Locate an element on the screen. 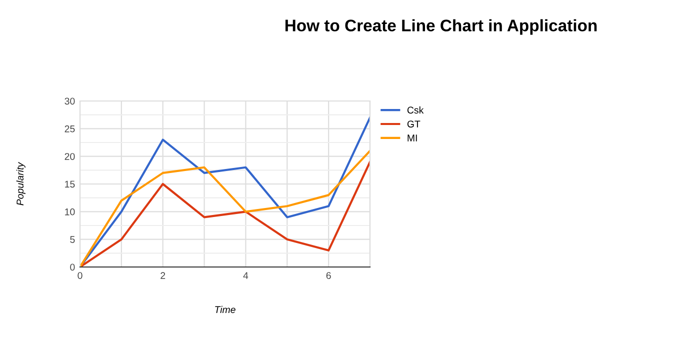 This screenshot has height=337, width=700. legend-label: MI is located at coordinates (412, 138).